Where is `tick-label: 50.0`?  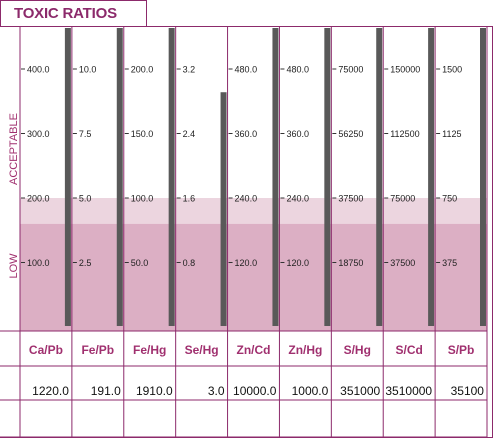
tick-label: 50.0 is located at coordinates (140, 263).